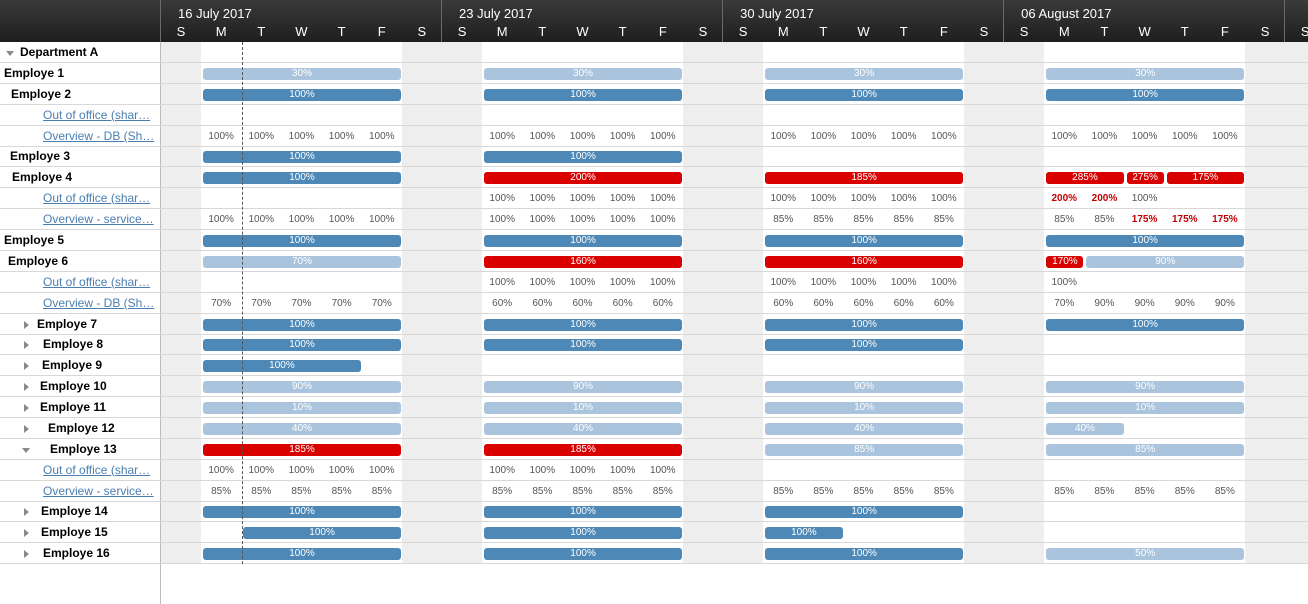  What do you see at coordinates (1085, 177) in the screenshot?
I see `allocation-bar: 285%` at bounding box center [1085, 177].